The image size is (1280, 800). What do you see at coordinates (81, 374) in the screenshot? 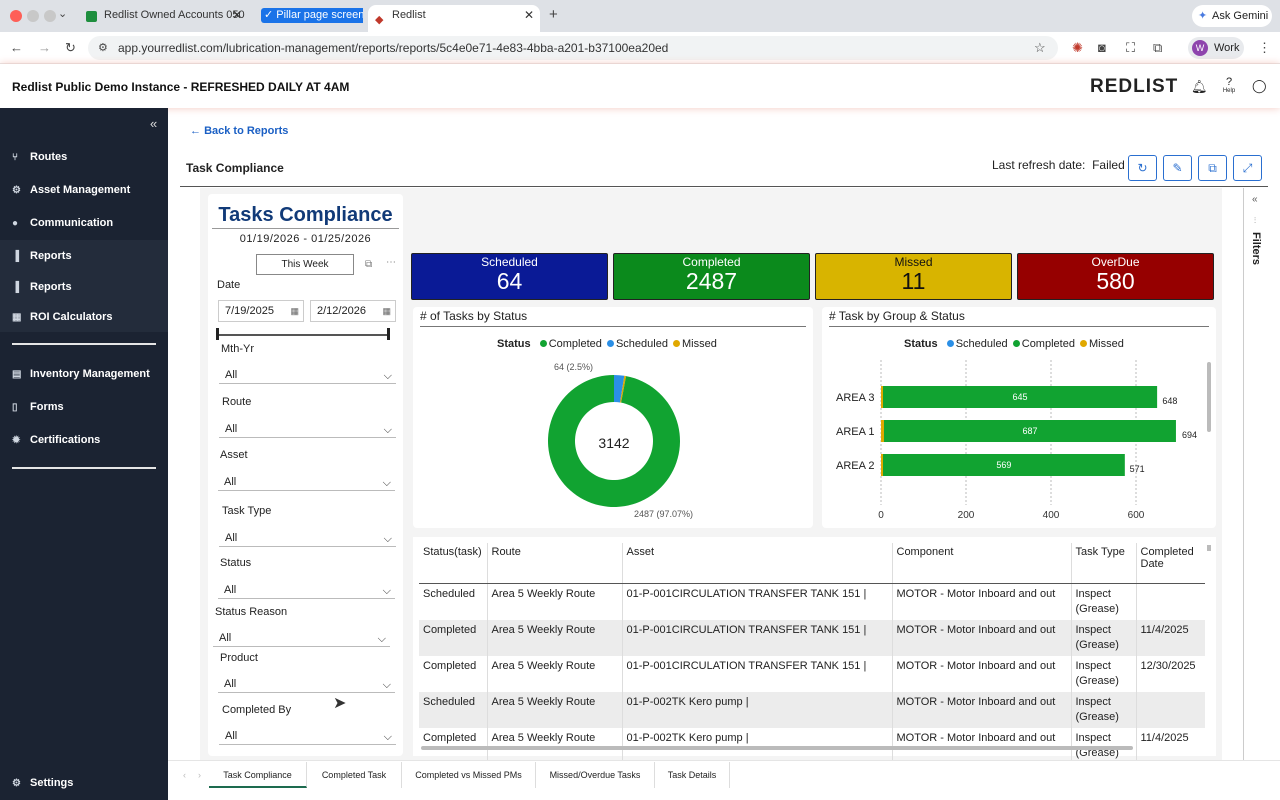
I see `sidebar-item-inventory-management: ▤ Inventory Management` at bounding box center [81, 374].